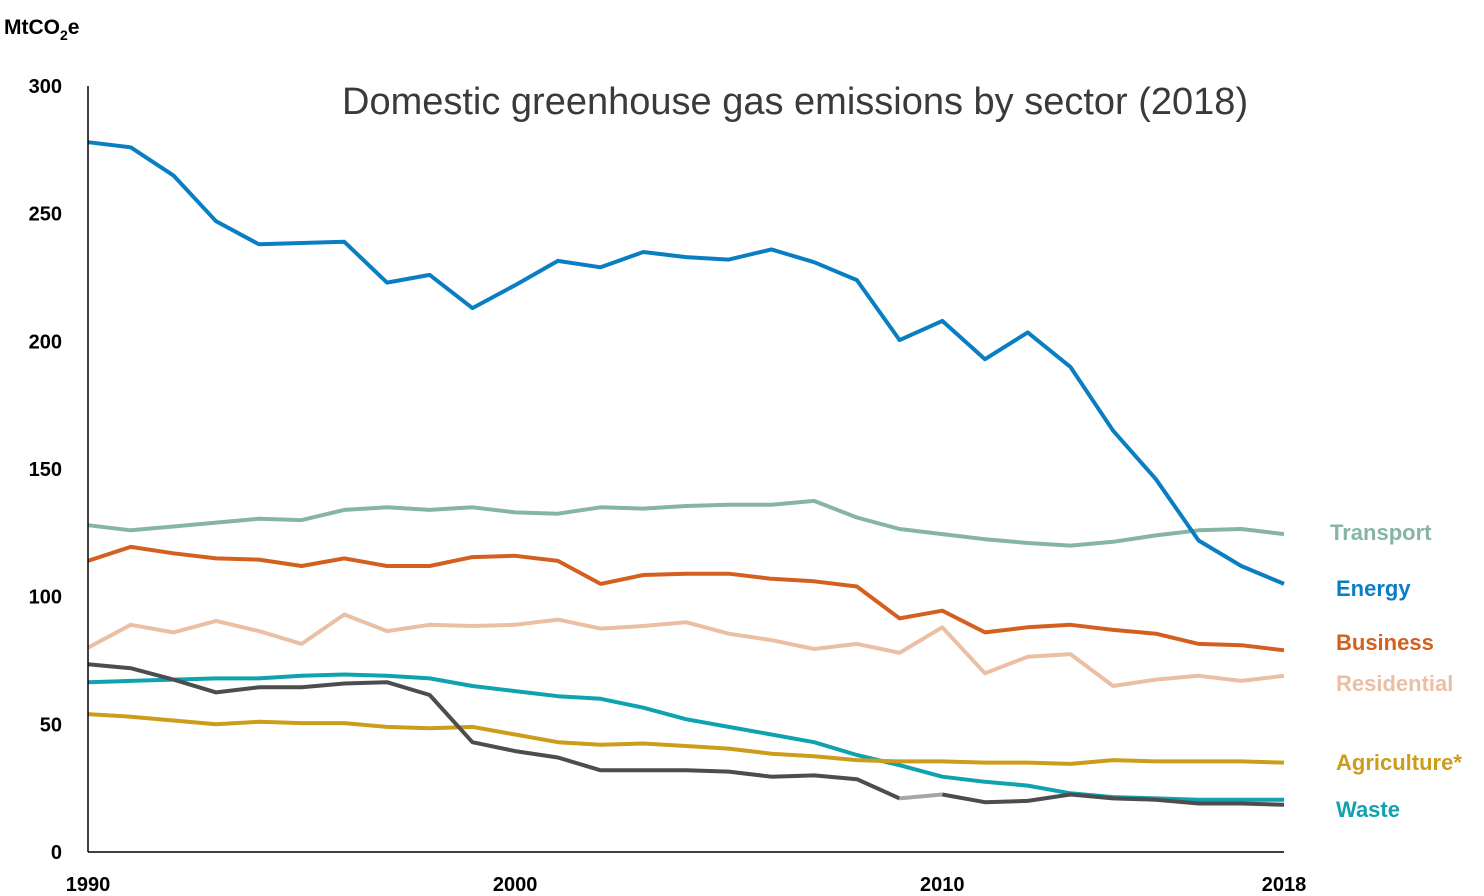 The height and width of the screenshot is (896, 1484). I want to click on series-line-residential, so click(686, 650).